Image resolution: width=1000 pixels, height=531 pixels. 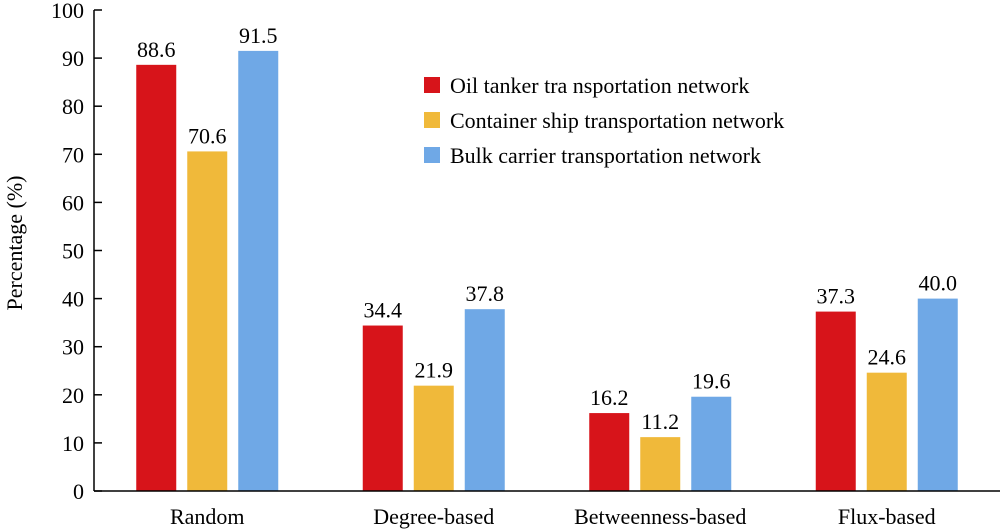 I want to click on x-tick-label: Random, so click(x=207, y=516).